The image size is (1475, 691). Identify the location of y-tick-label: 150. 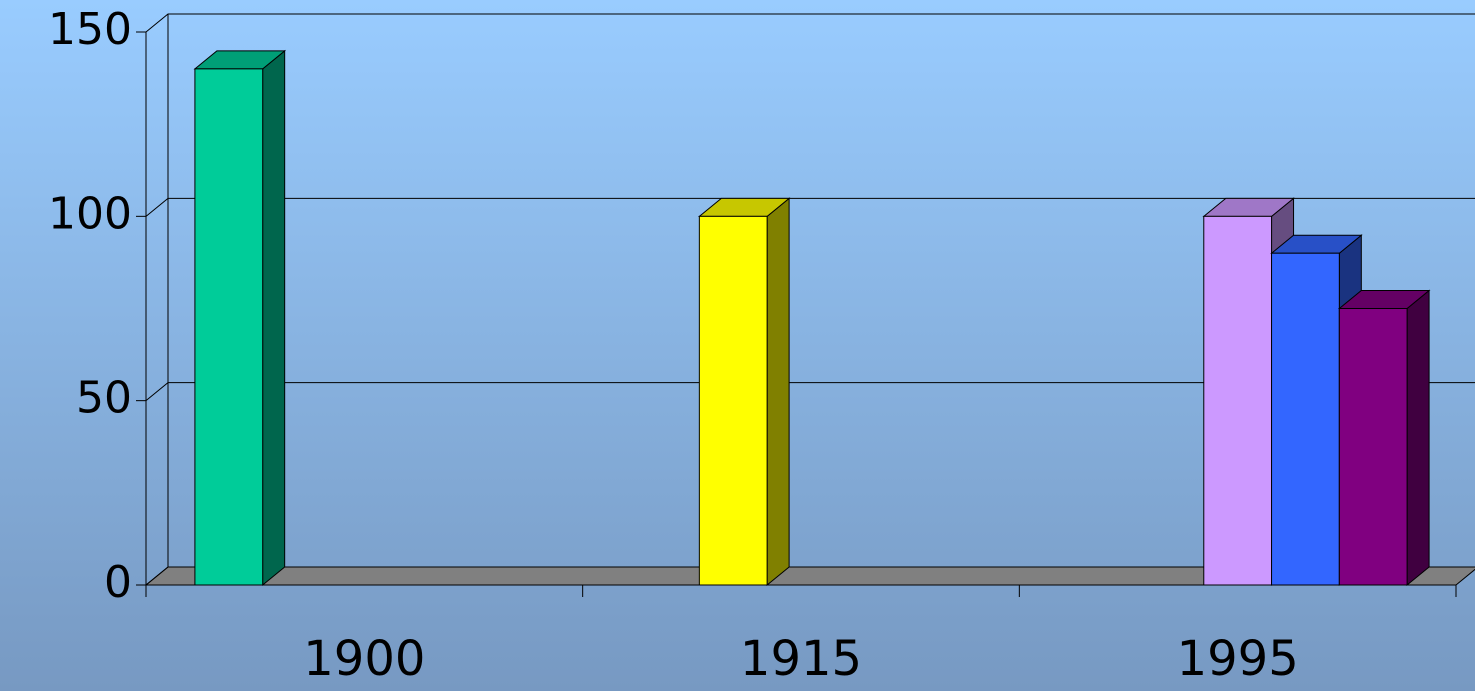
(90, 29).